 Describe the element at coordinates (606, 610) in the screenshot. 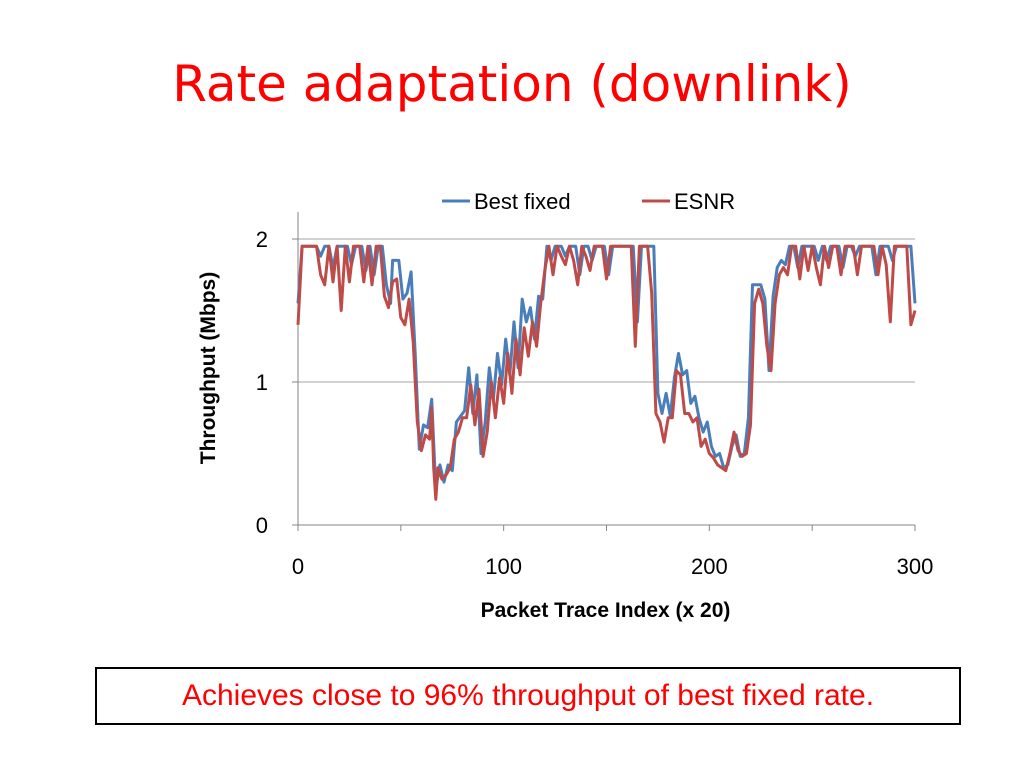

I see `x-axis-title: Packet Trace Index (x 20)` at that location.